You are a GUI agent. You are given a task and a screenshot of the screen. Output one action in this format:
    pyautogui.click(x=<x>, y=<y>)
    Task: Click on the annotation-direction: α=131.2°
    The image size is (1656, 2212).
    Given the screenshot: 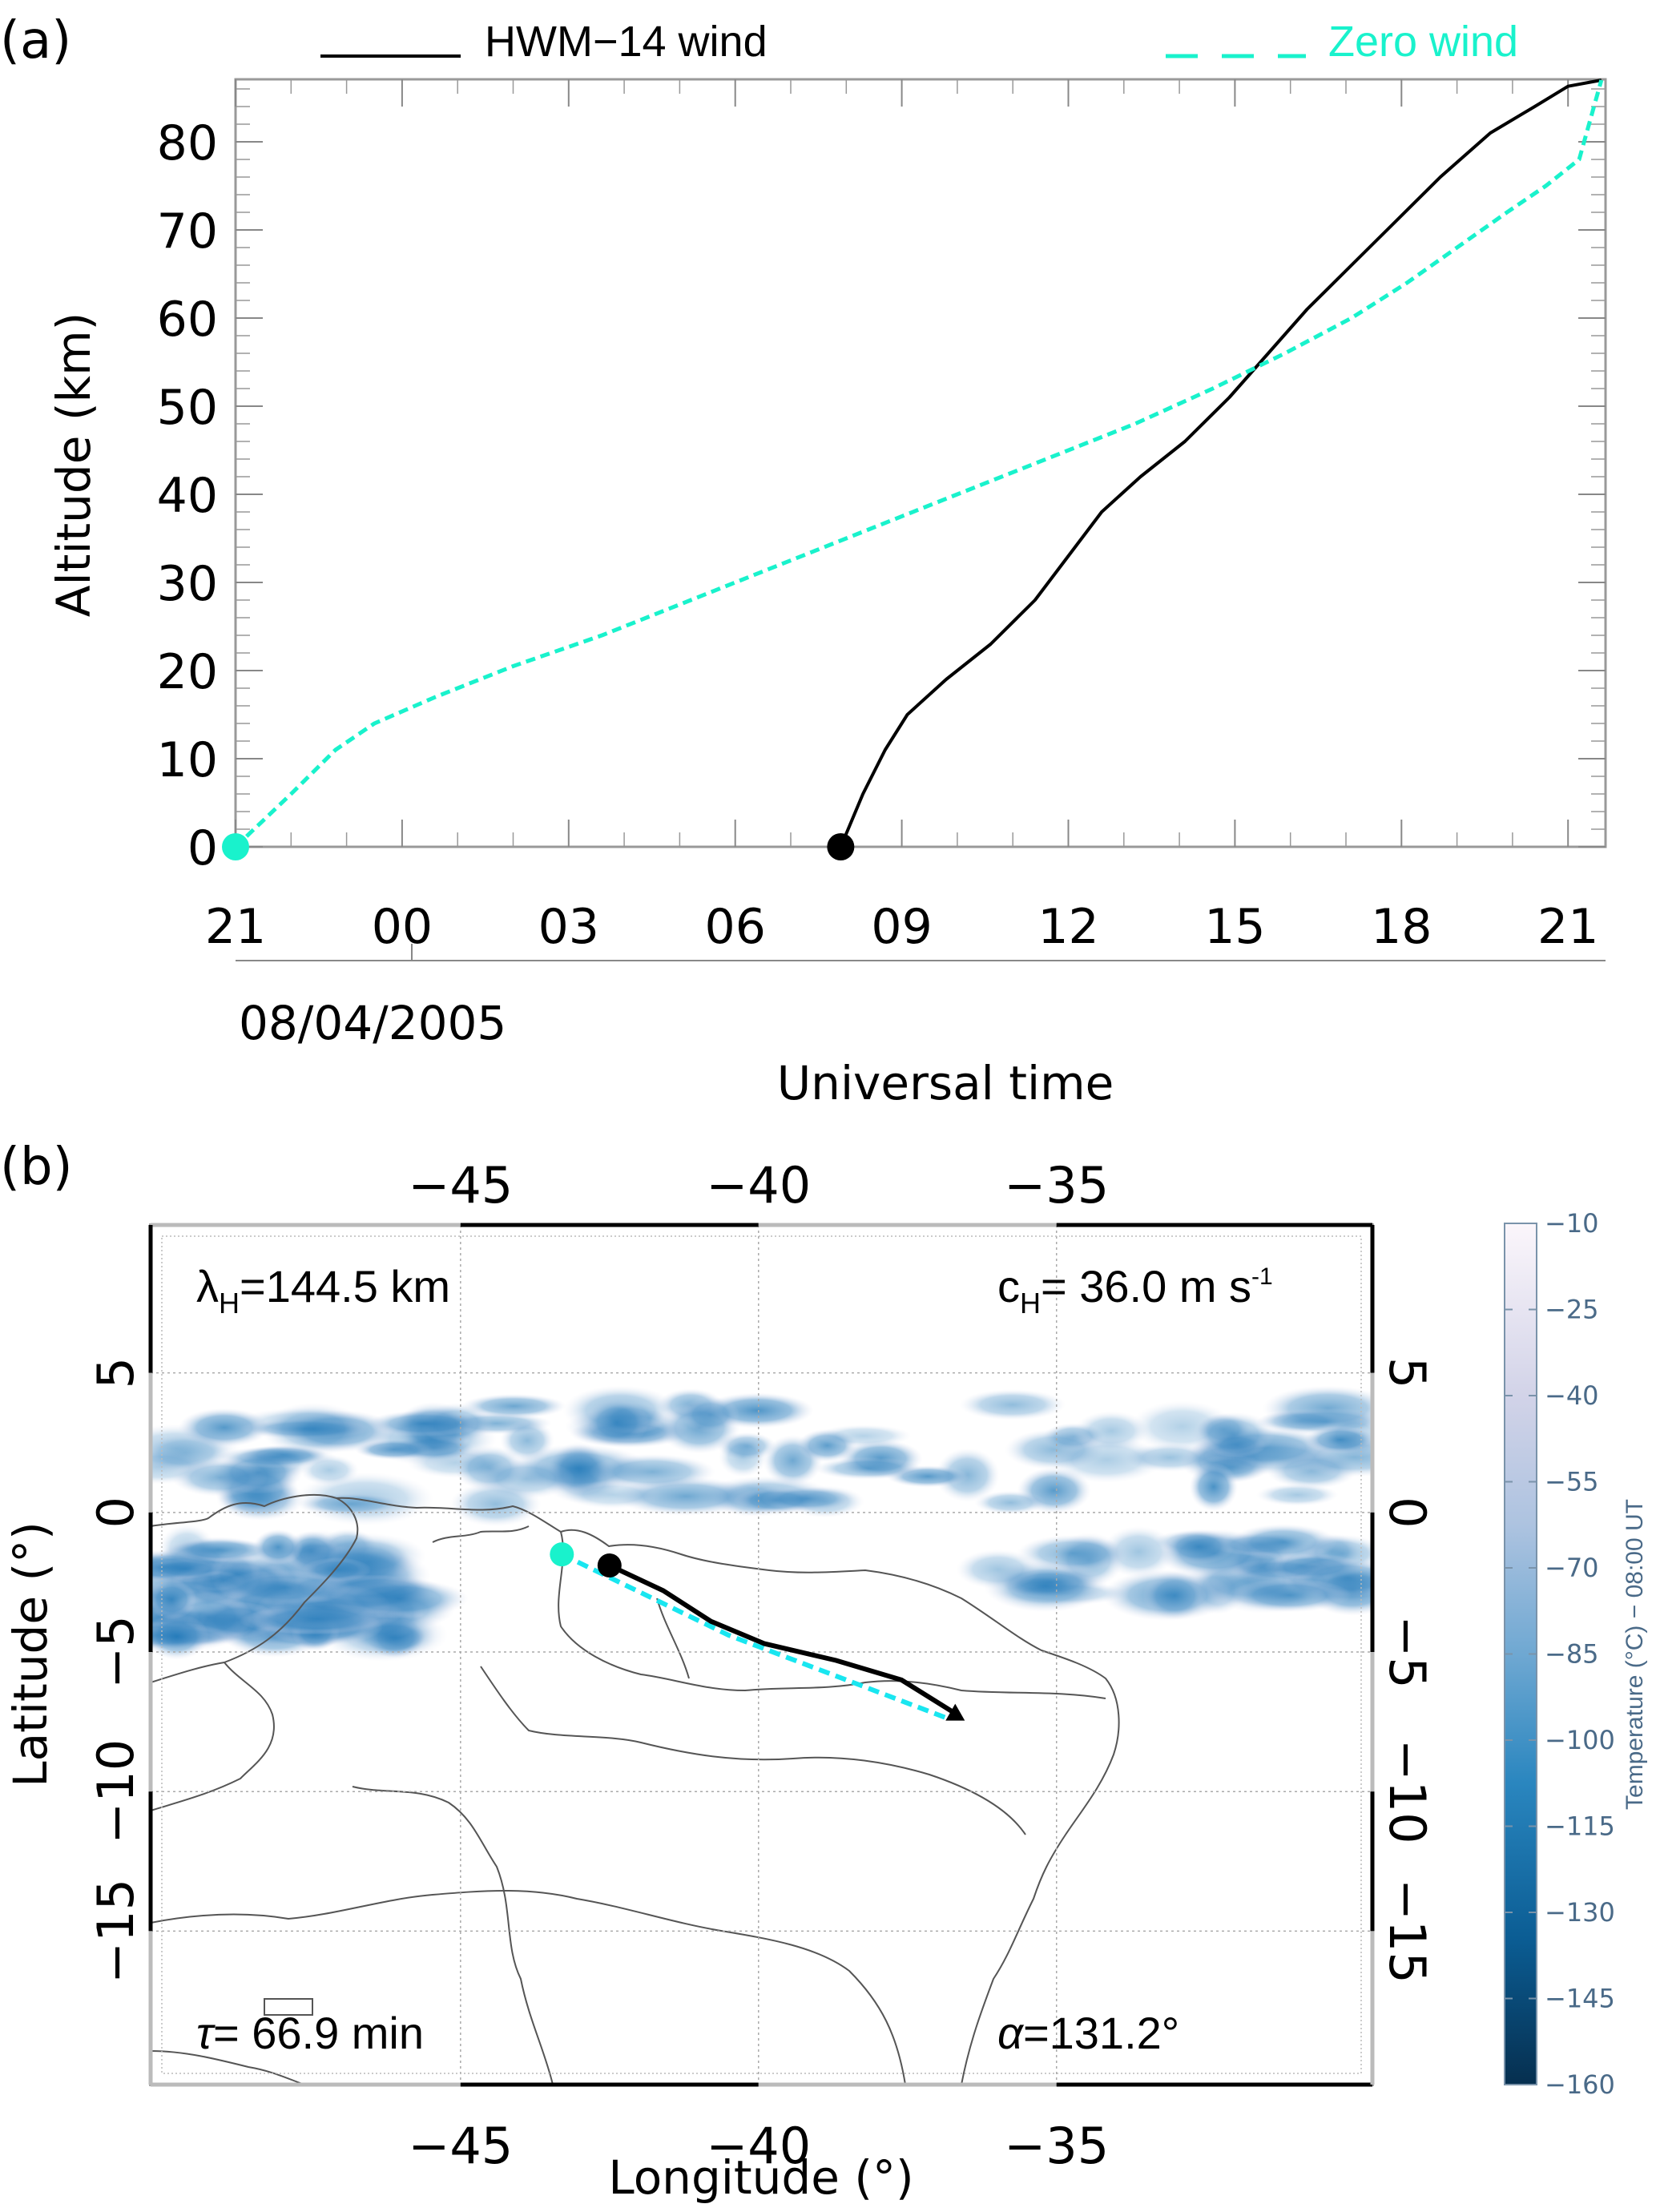 What is the action you would take?
    pyautogui.click(x=1088, y=2033)
    